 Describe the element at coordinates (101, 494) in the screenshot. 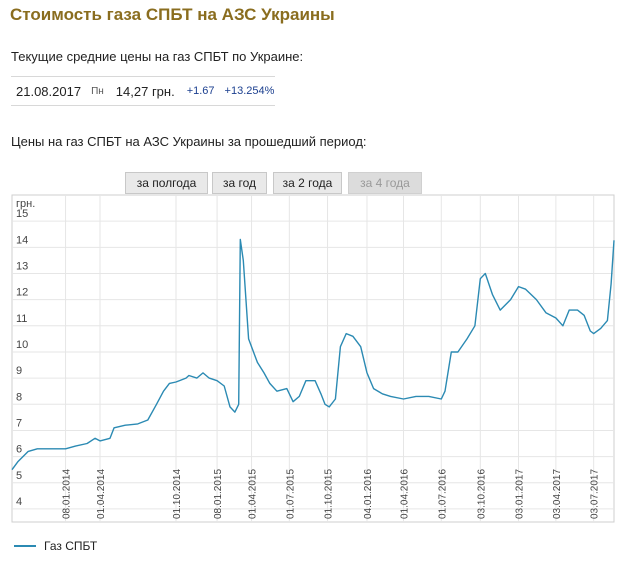

I see `x-tick-label: 01.04.2014` at that location.